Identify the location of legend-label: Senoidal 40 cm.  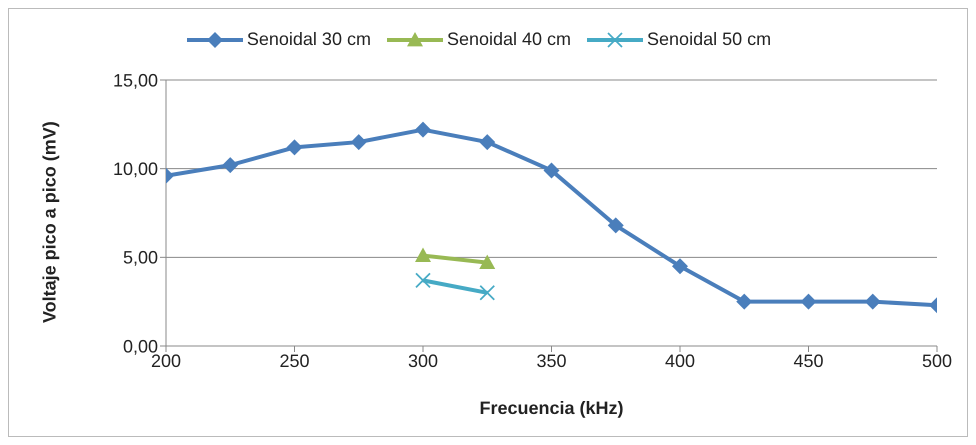
(509, 39).